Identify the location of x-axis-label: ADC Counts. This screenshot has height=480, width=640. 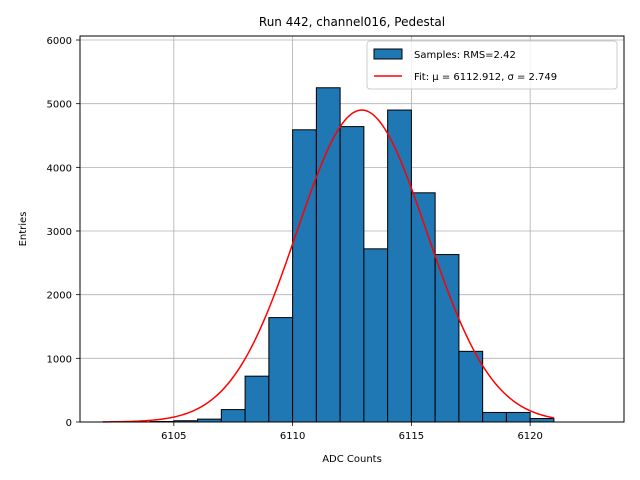
(352, 459).